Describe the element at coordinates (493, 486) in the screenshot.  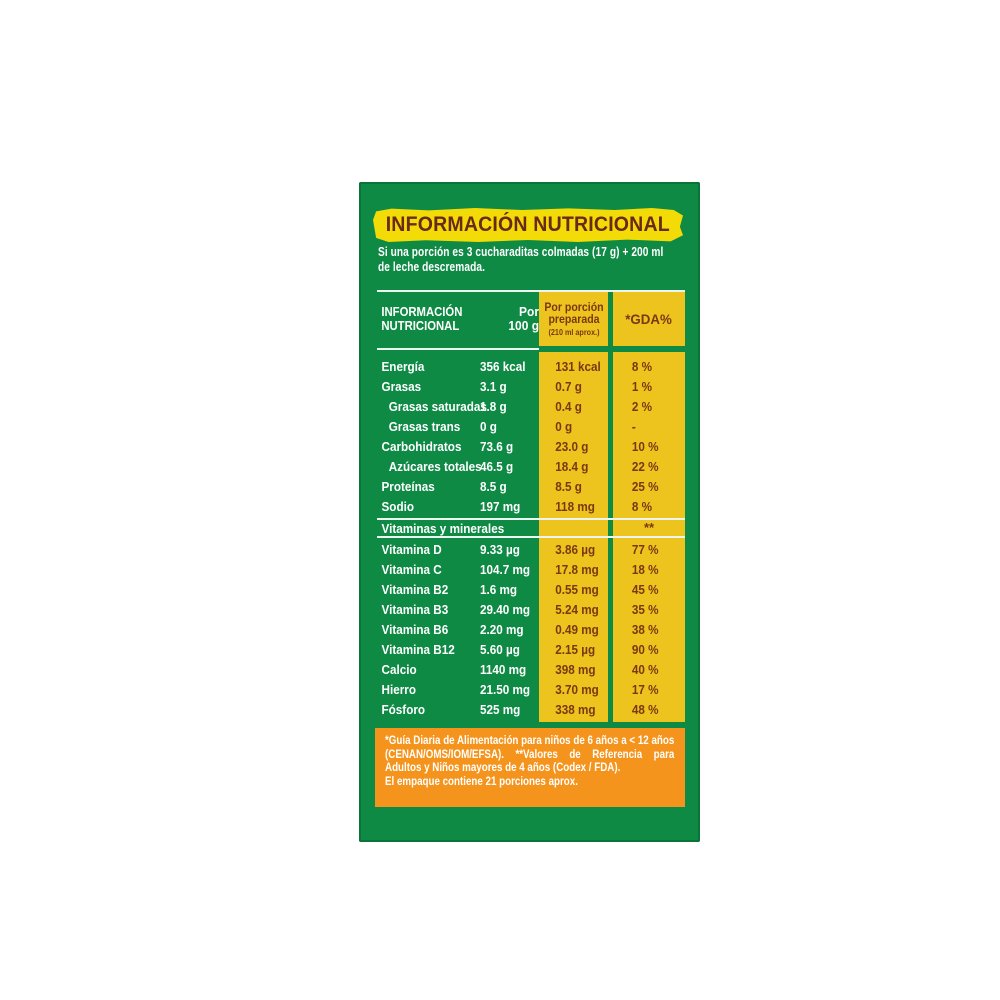
I see `cell-per-100g: 8.5 g` at that location.